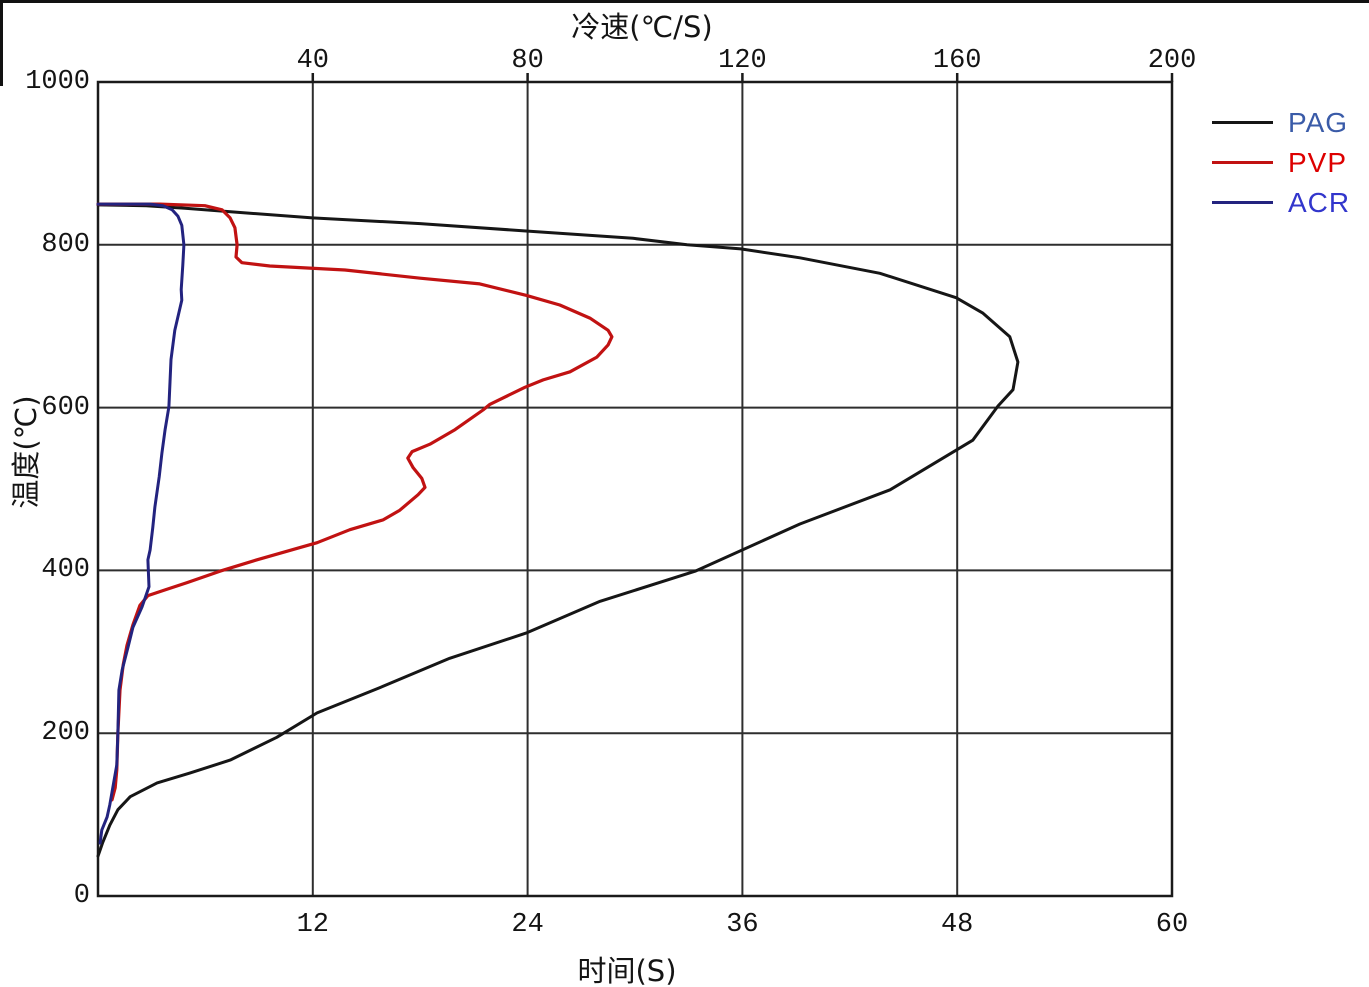 This screenshot has width=1369, height=987. I want to click on frame-top-line, so click(684, 1).